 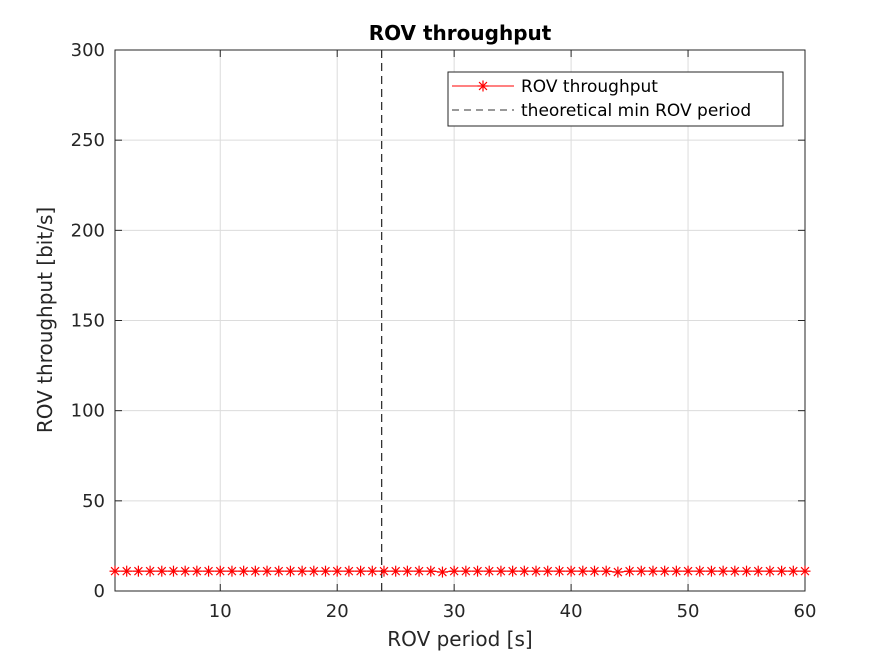 What do you see at coordinates (589, 87) in the screenshot?
I see `legend-label-throughput: ROV throughput` at bounding box center [589, 87].